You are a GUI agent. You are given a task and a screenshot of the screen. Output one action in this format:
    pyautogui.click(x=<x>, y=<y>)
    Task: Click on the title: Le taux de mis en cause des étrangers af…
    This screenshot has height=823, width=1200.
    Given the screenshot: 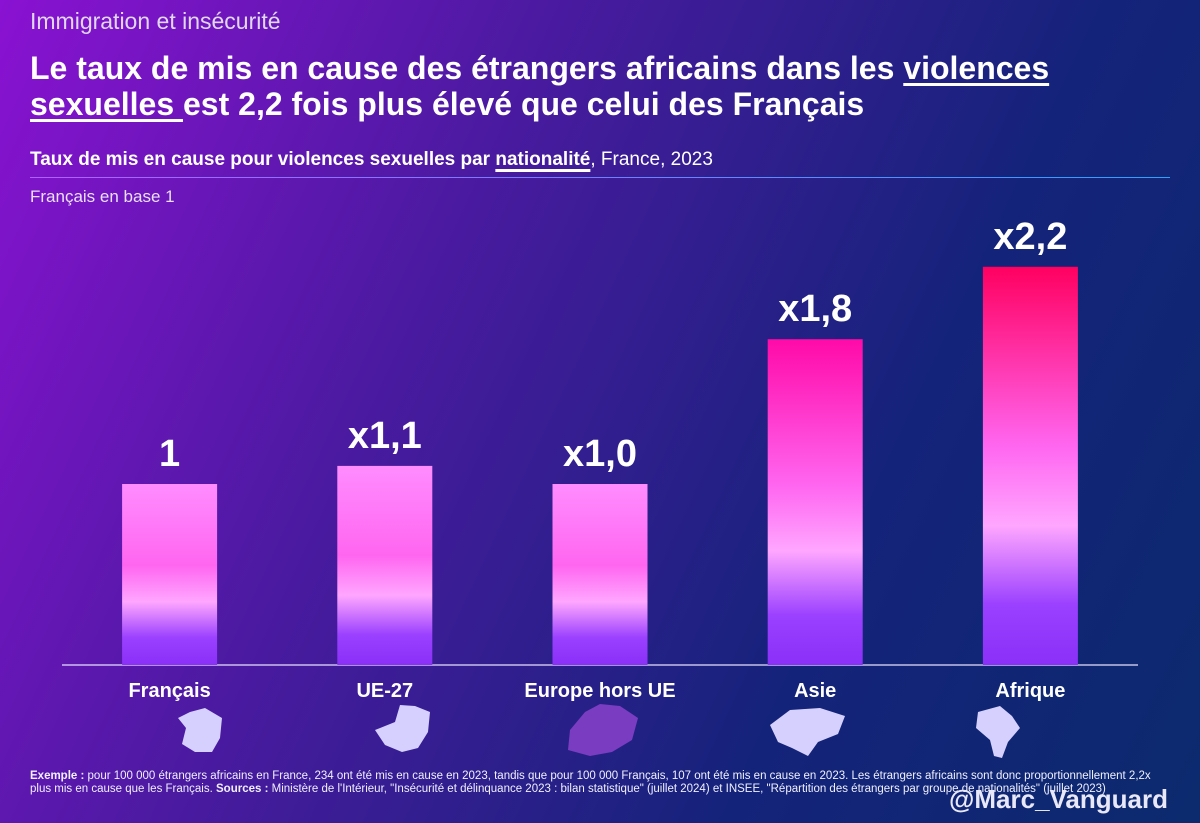 What is the action you would take?
    pyautogui.click(x=600, y=86)
    